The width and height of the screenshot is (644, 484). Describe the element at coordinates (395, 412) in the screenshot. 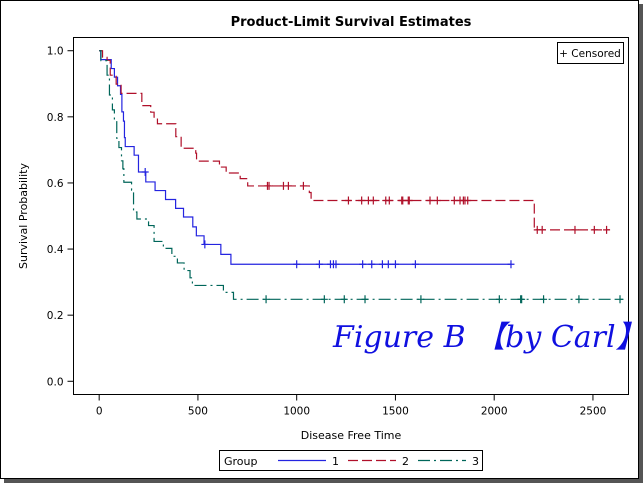

I see `x-tick-label: 1500` at that location.